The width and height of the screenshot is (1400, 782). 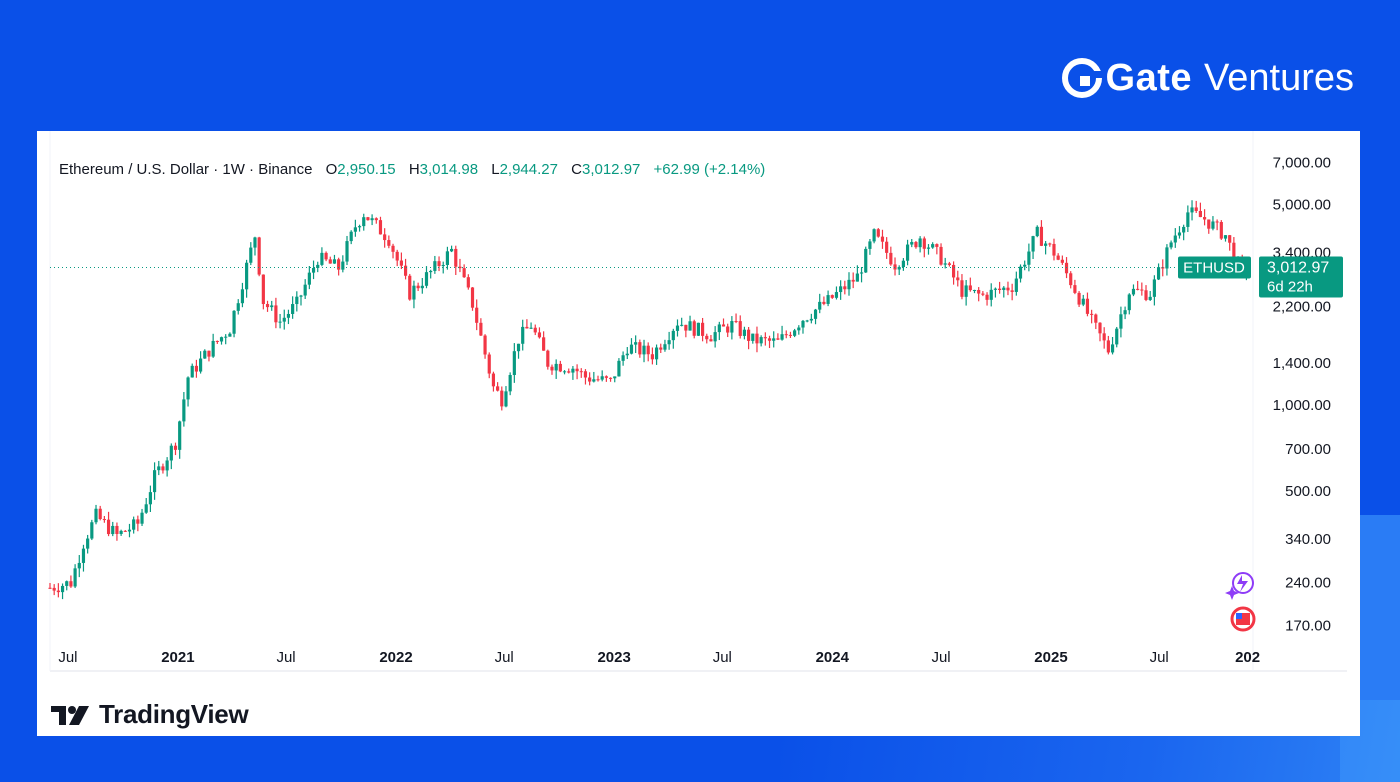 What do you see at coordinates (395, 657) in the screenshot?
I see `x-tick-label: 2022` at bounding box center [395, 657].